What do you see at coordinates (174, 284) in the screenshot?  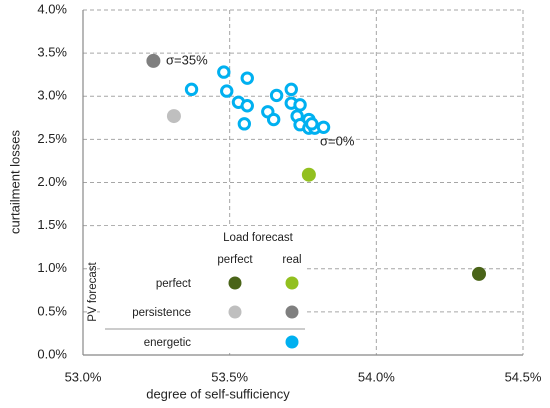 I see `legend-row: perfect` at bounding box center [174, 284].